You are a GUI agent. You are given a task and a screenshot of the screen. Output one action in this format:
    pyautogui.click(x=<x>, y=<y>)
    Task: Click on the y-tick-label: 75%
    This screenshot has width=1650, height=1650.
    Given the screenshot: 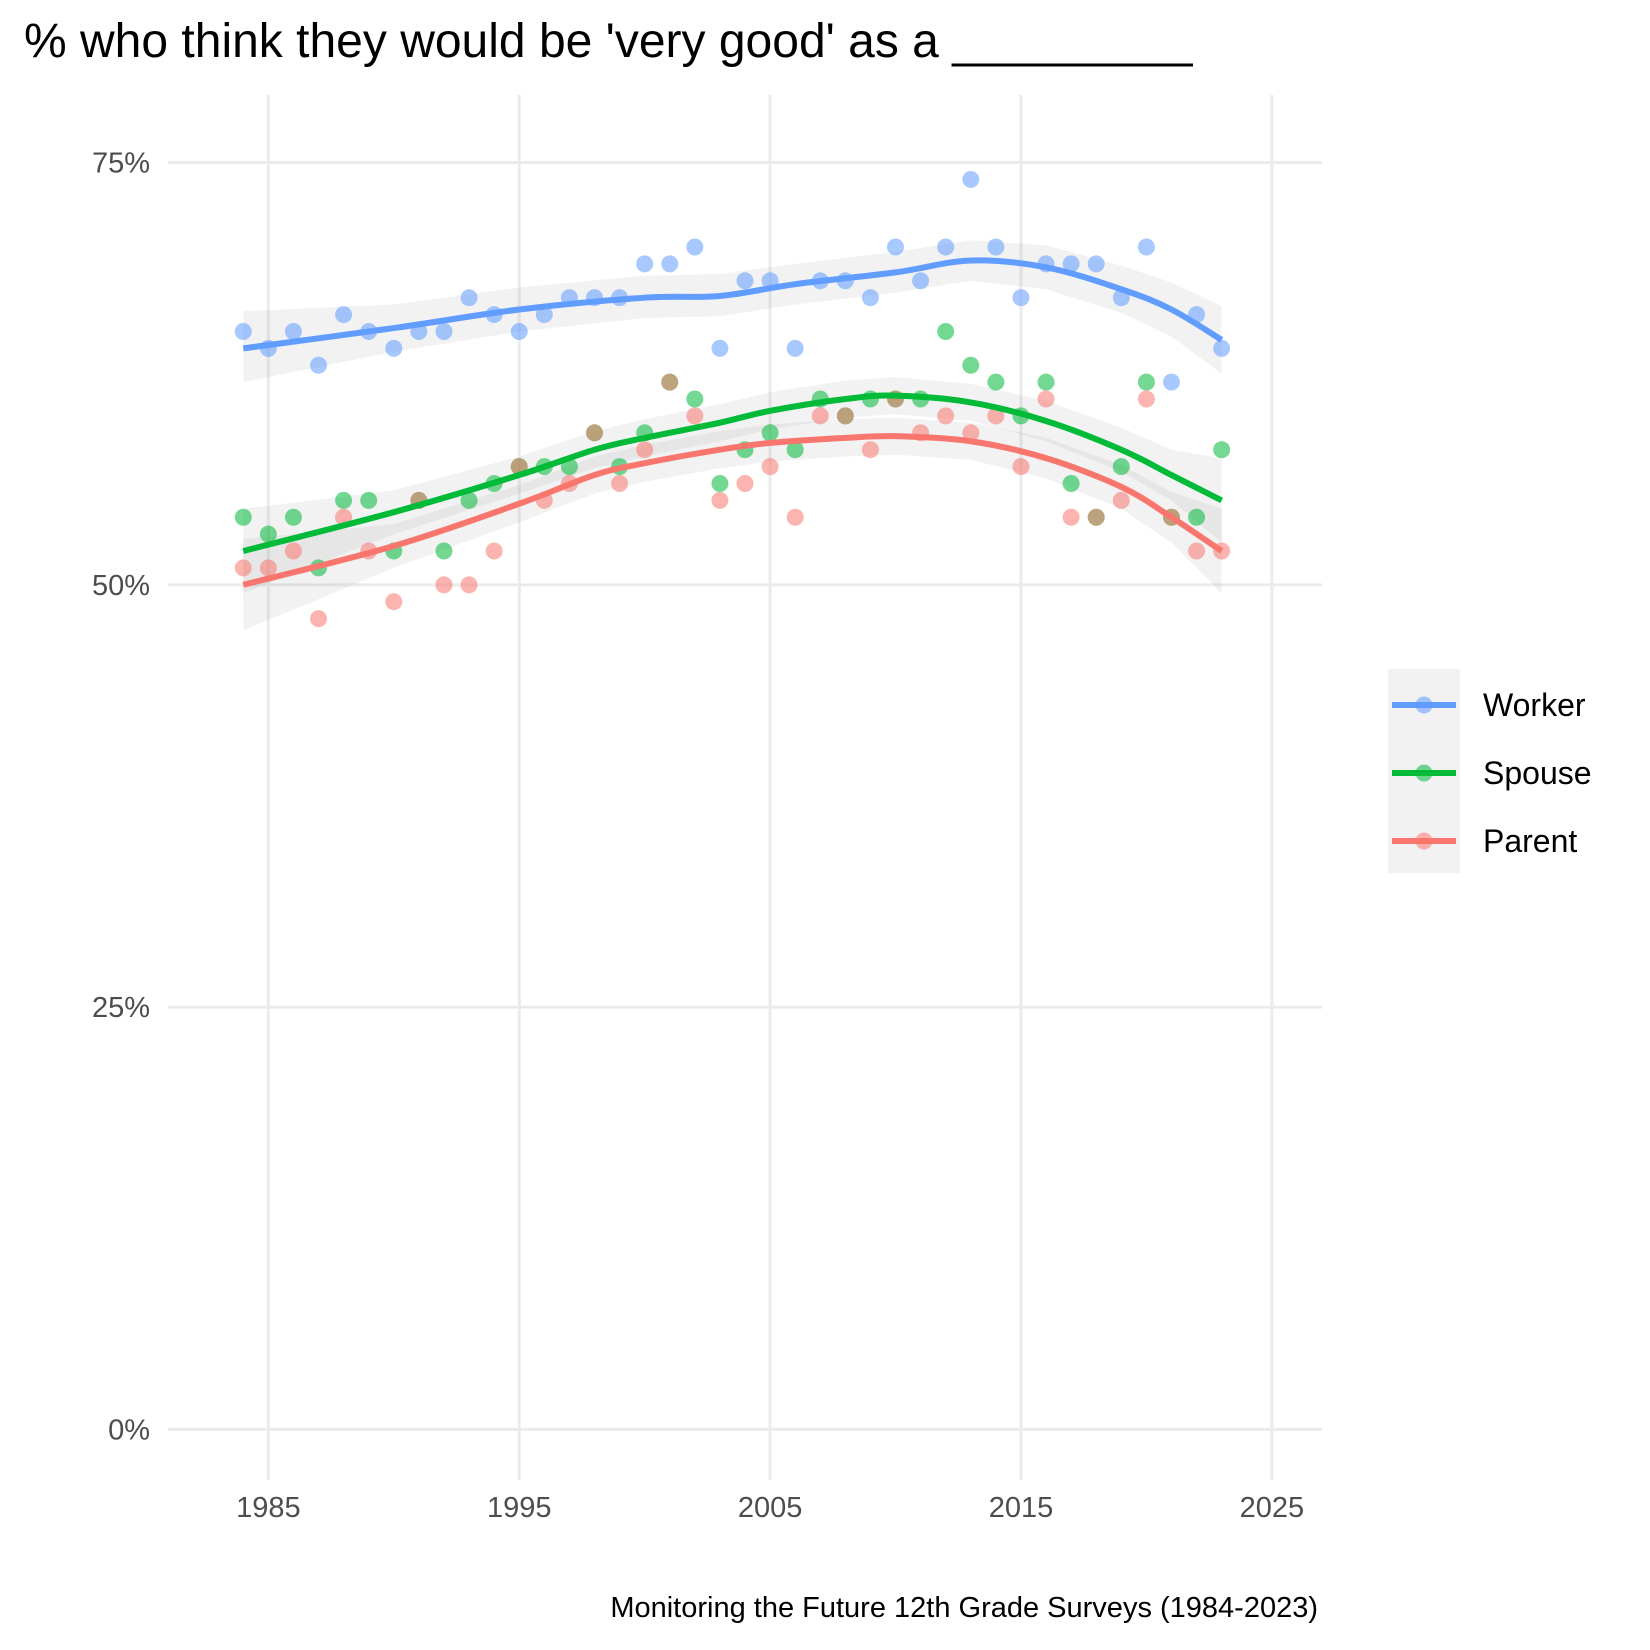 What is the action you would take?
    pyautogui.click(x=121, y=164)
    